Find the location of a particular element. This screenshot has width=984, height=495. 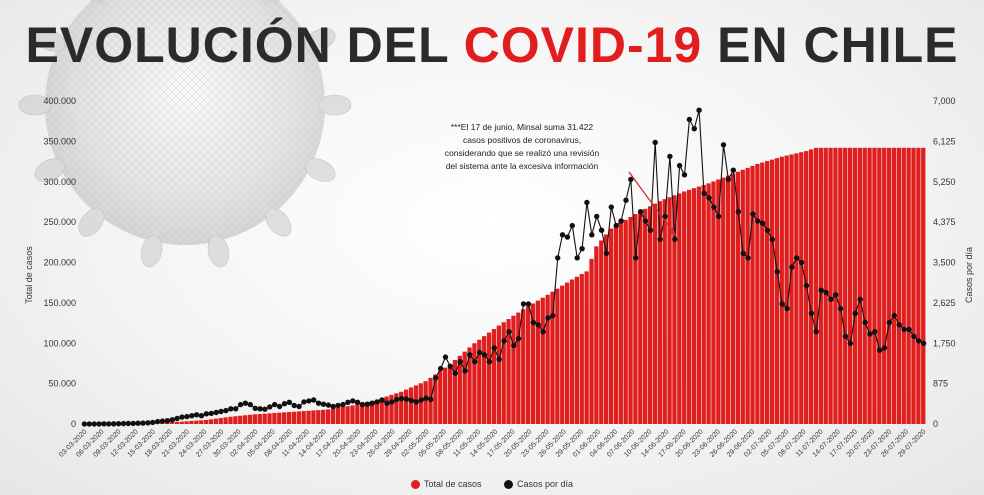

legend-label-total: Total de casos is located at coordinates (452, 483).